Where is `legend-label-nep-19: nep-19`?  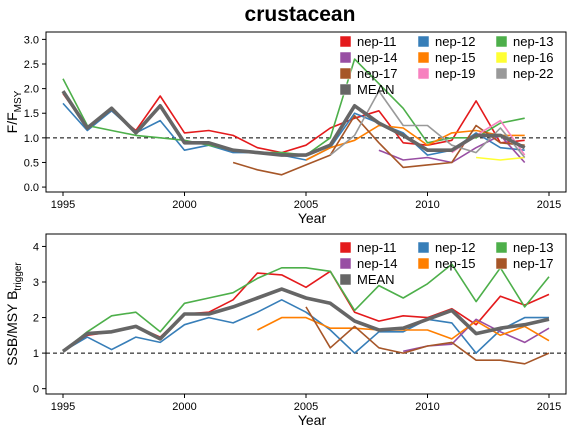 legend-label-nep-19: nep-19 is located at coordinates (455, 73).